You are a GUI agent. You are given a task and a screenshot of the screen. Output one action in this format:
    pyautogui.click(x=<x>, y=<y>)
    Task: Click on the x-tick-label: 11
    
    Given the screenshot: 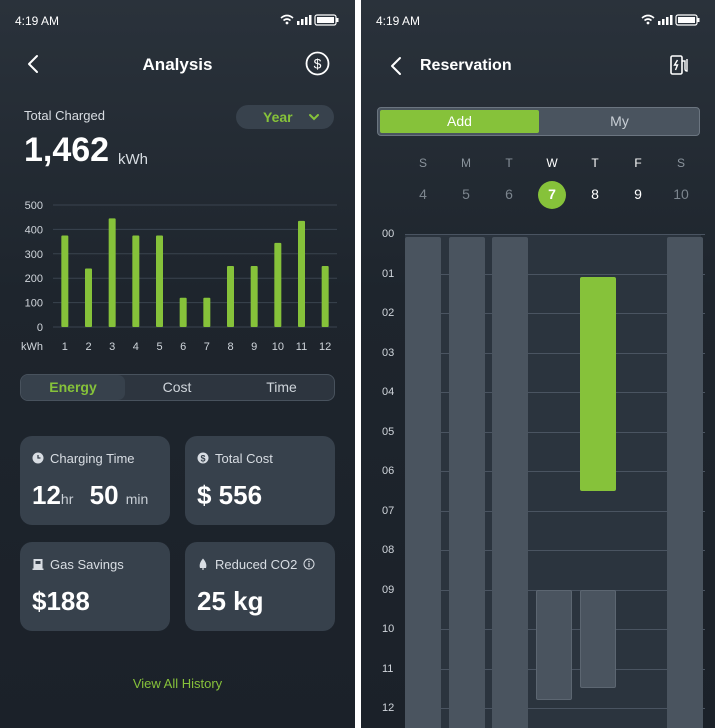 What is the action you would take?
    pyautogui.click(x=301, y=347)
    